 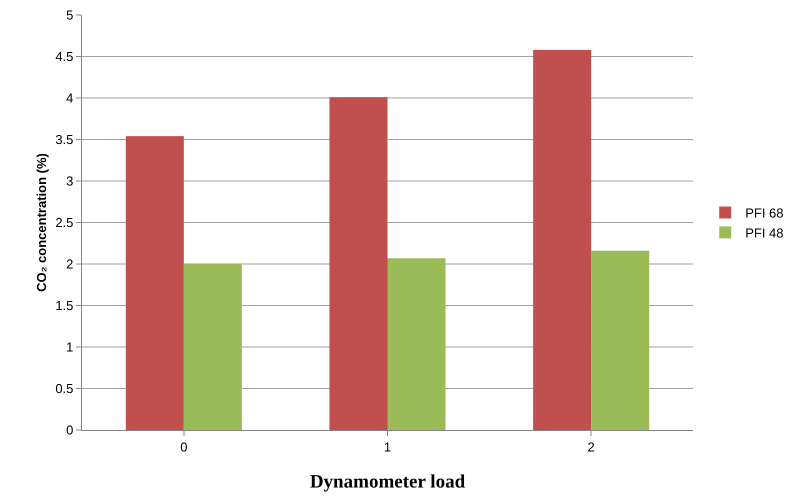 What do you see at coordinates (70, 264) in the screenshot?
I see `y-tick-label: 2` at bounding box center [70, 264].